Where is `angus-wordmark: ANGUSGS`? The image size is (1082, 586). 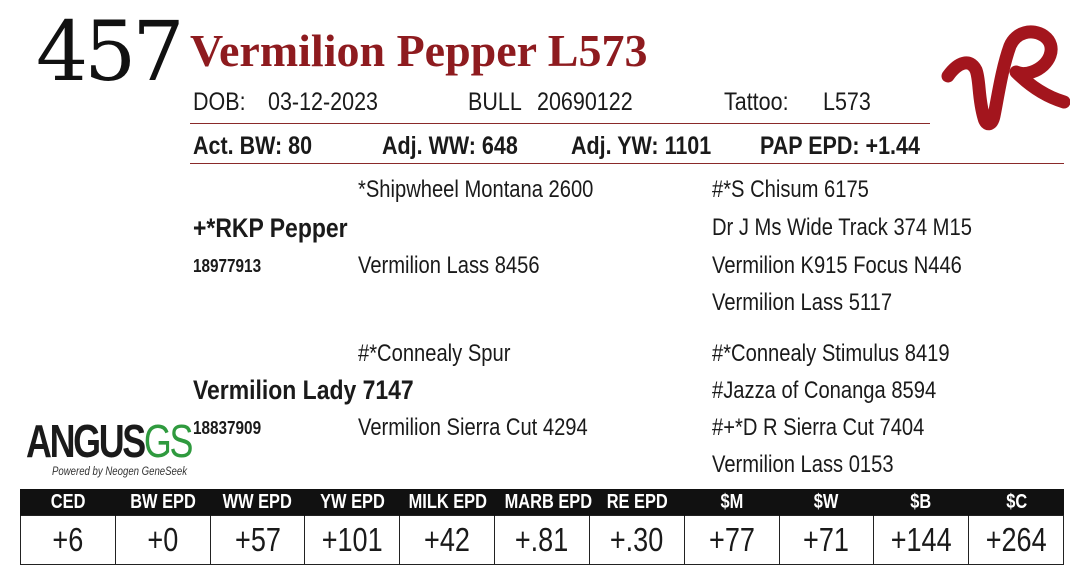 angus-wordmark: ANGUSGS is located at coordinates (109, 441).